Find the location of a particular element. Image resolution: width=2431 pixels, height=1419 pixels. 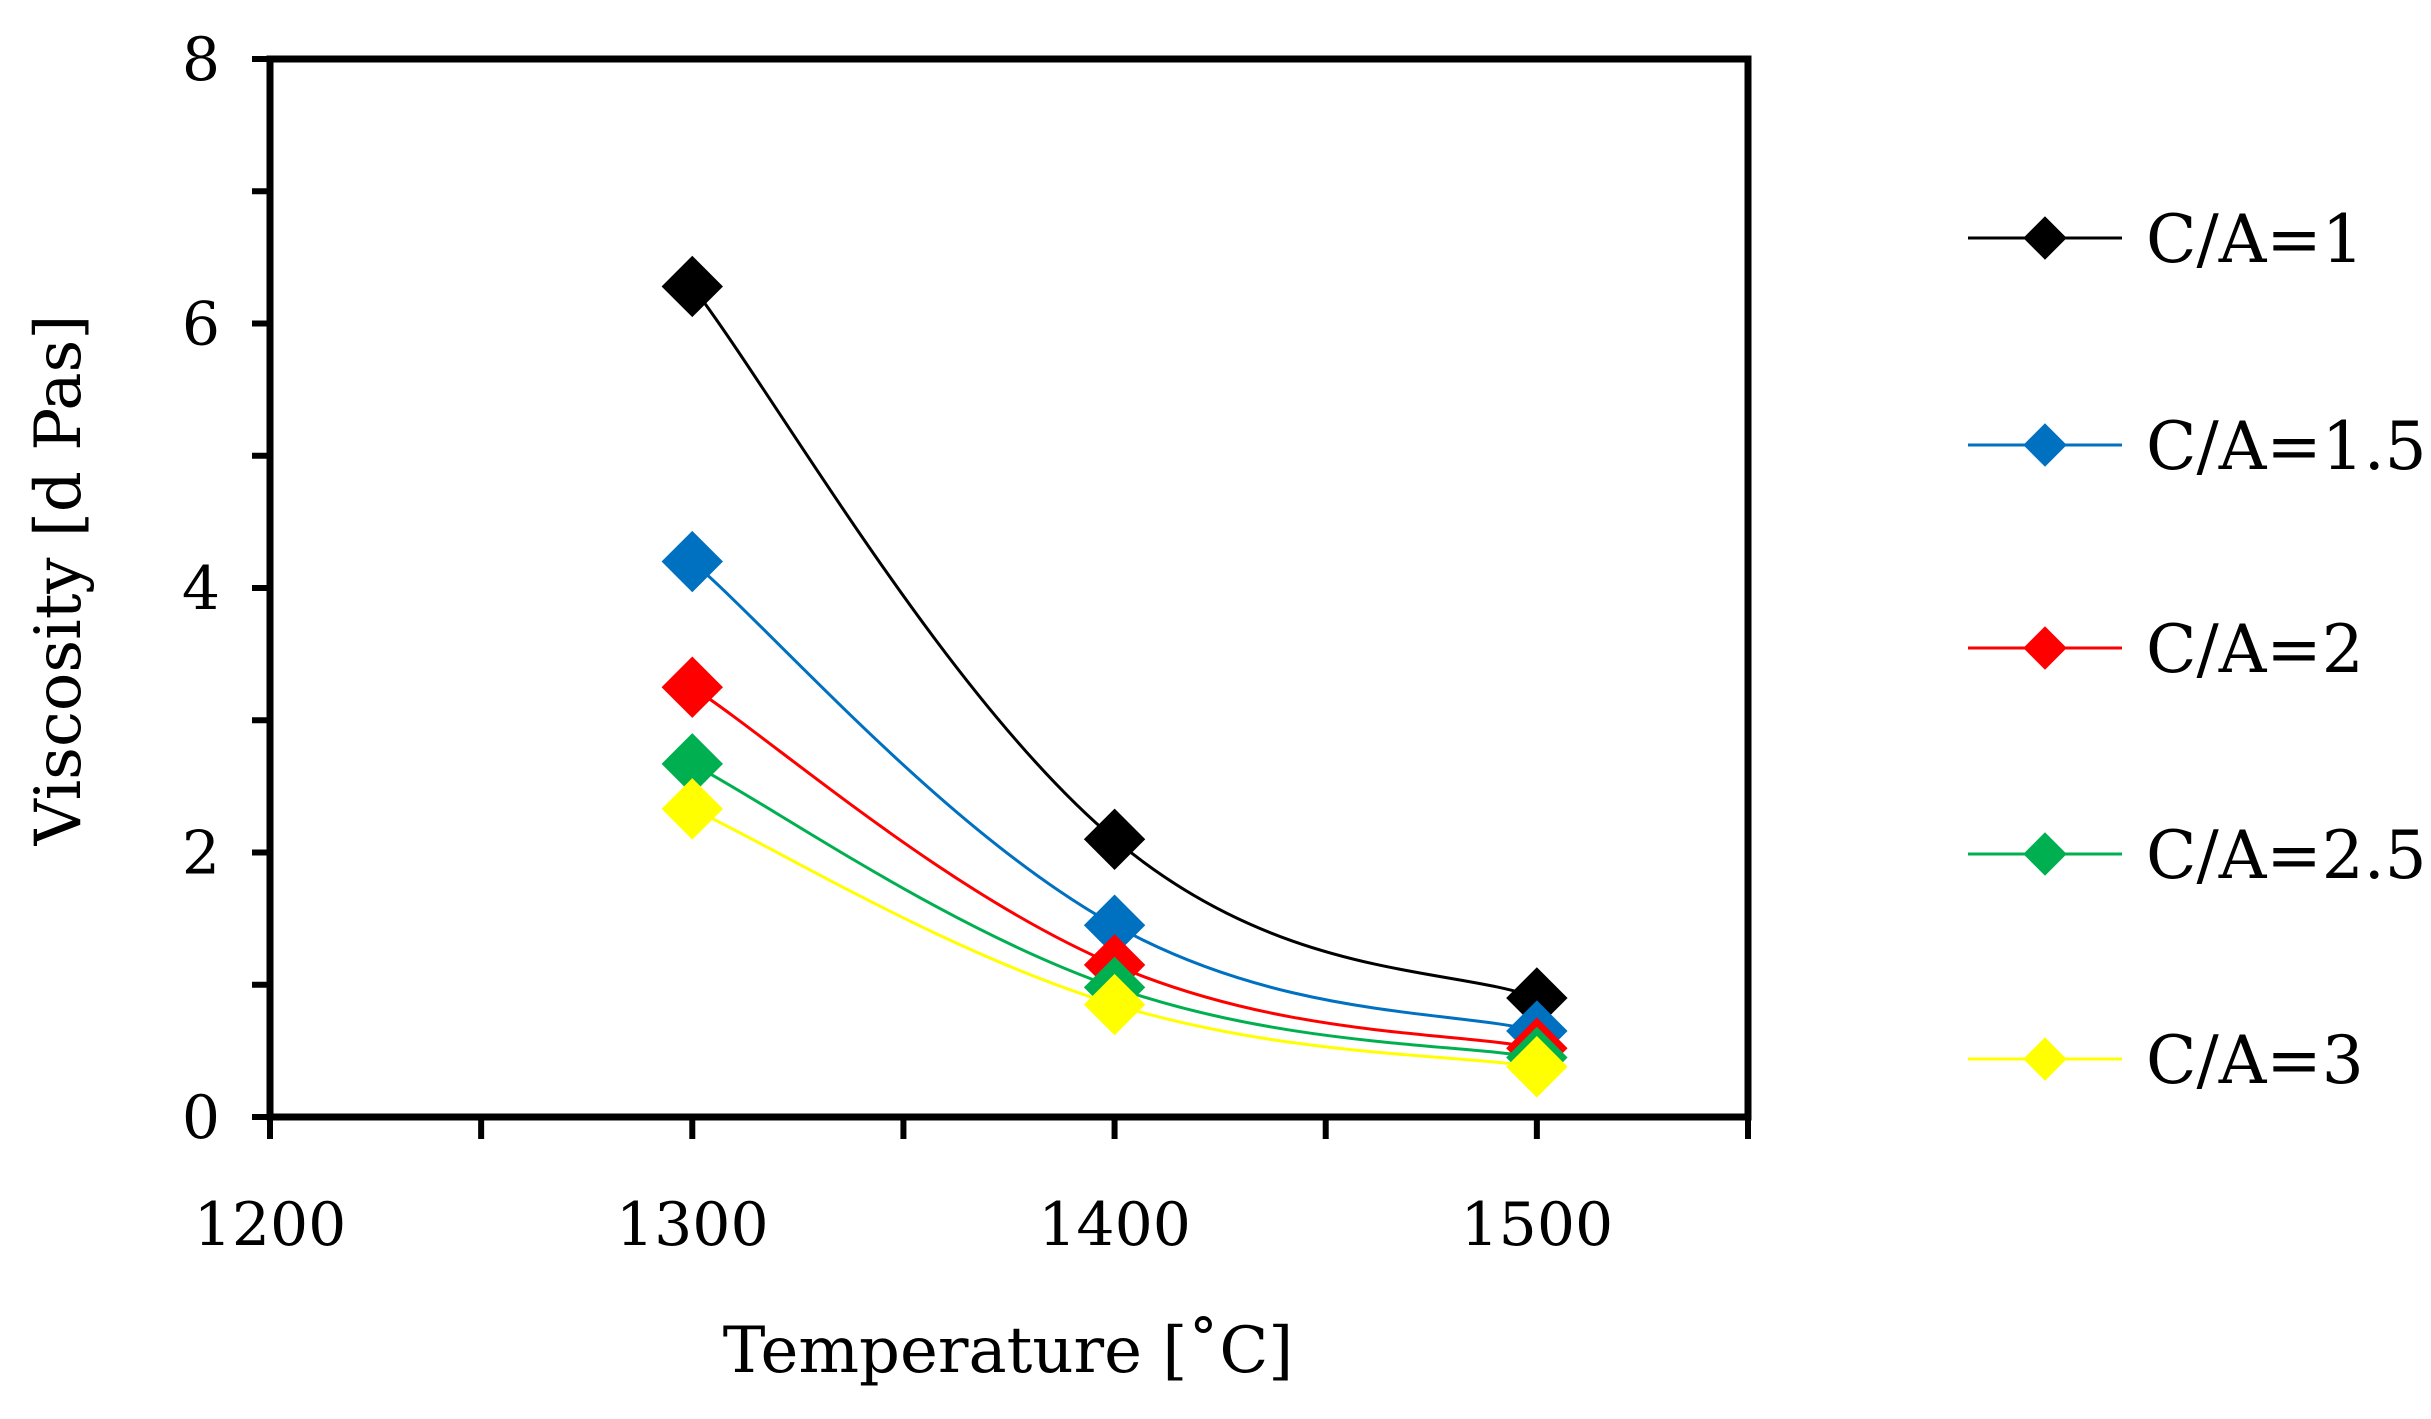

y-tick-label: 4 is located at coordinates (201, 589).